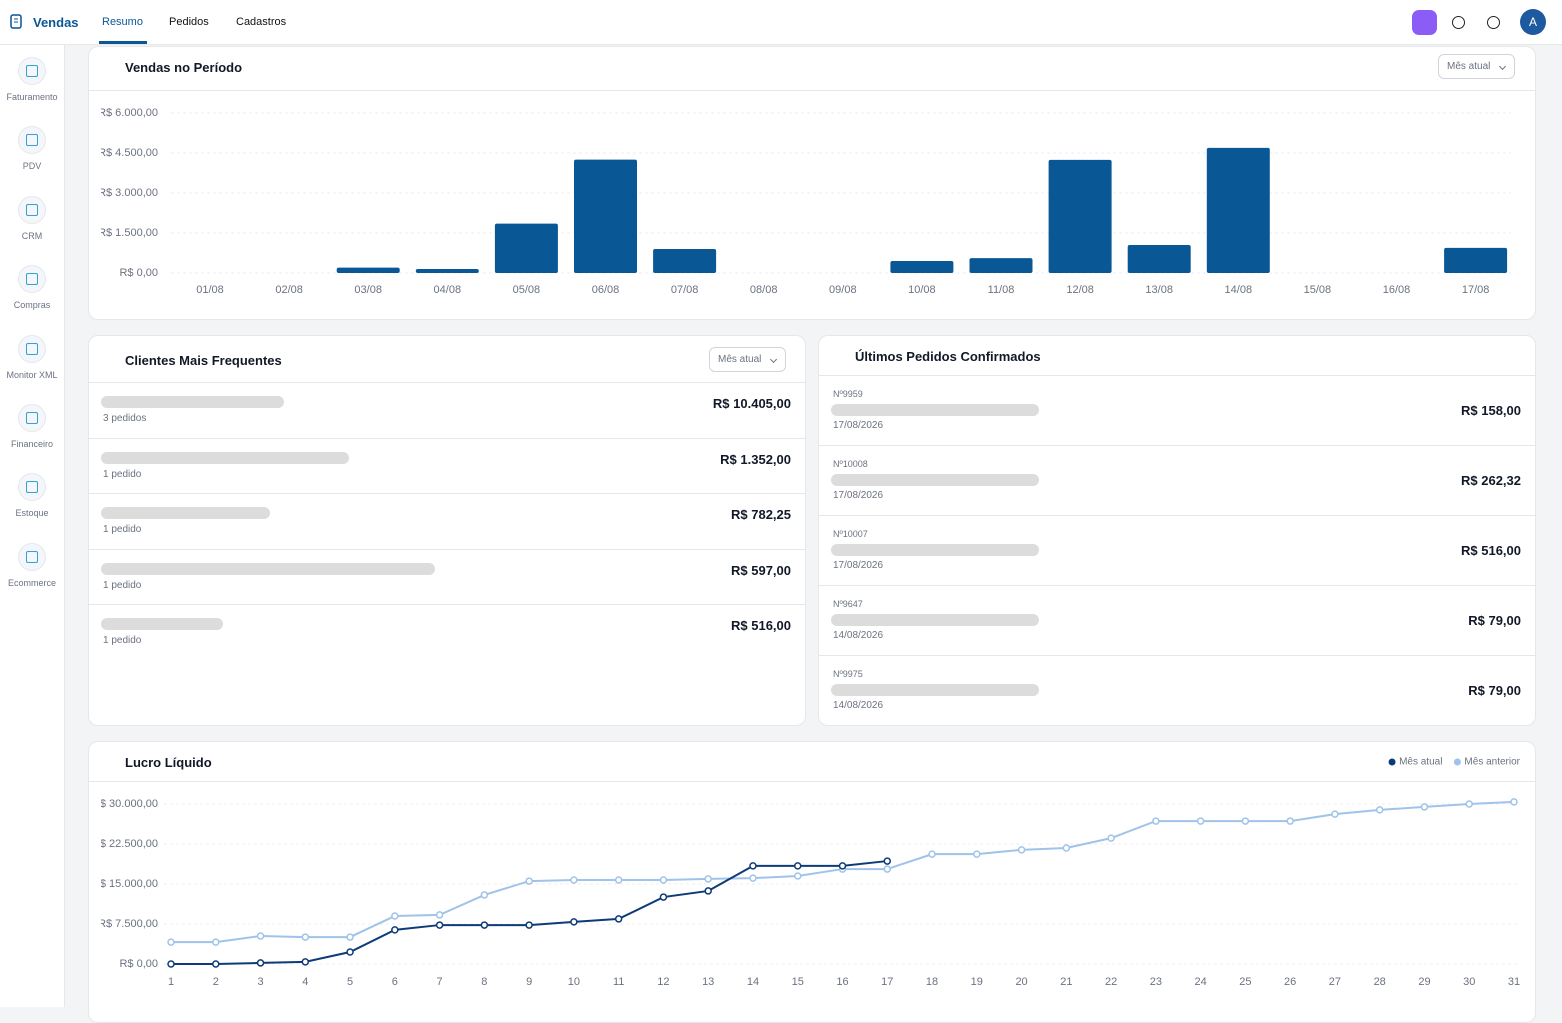  What do you see at coordinates (708, 982) in the screenshot?
I see `x-tick-label: 13` at bounding box center [708, 982].